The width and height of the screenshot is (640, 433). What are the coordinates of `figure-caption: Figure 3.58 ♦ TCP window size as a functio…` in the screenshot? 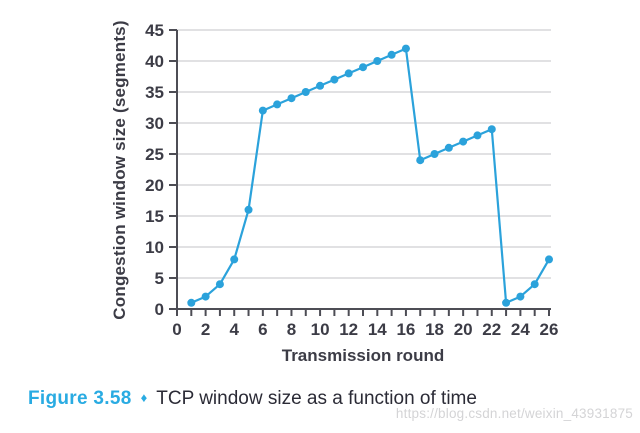 It's located at (252, 399).